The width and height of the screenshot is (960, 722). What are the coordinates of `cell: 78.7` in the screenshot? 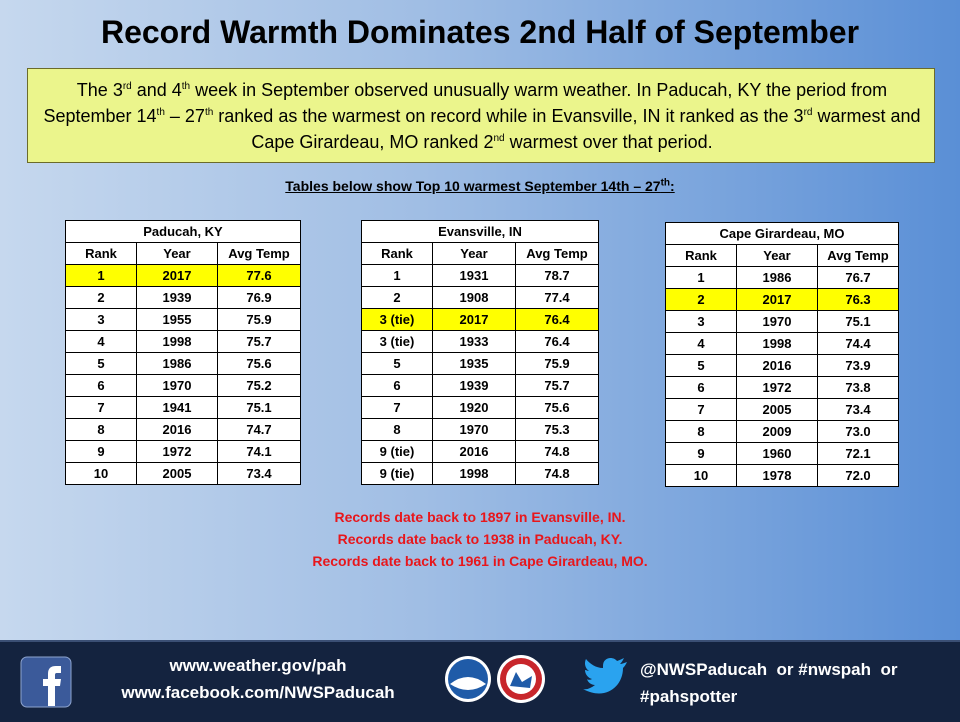 It's located at (557, 275).